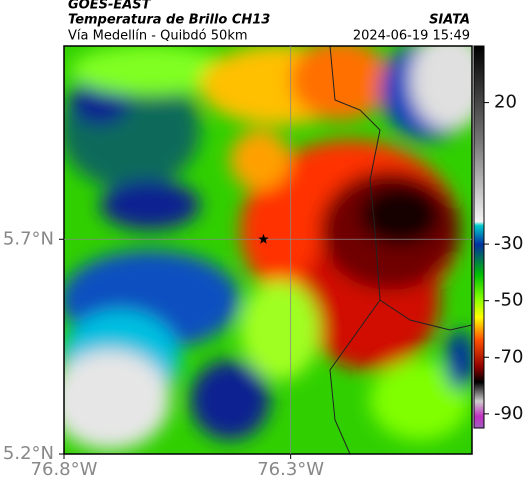  What do you see at coordinates (64, 469) in the screenshot?
I see `x-tick-label: 76.8°W` at bounding box center [64, 469].